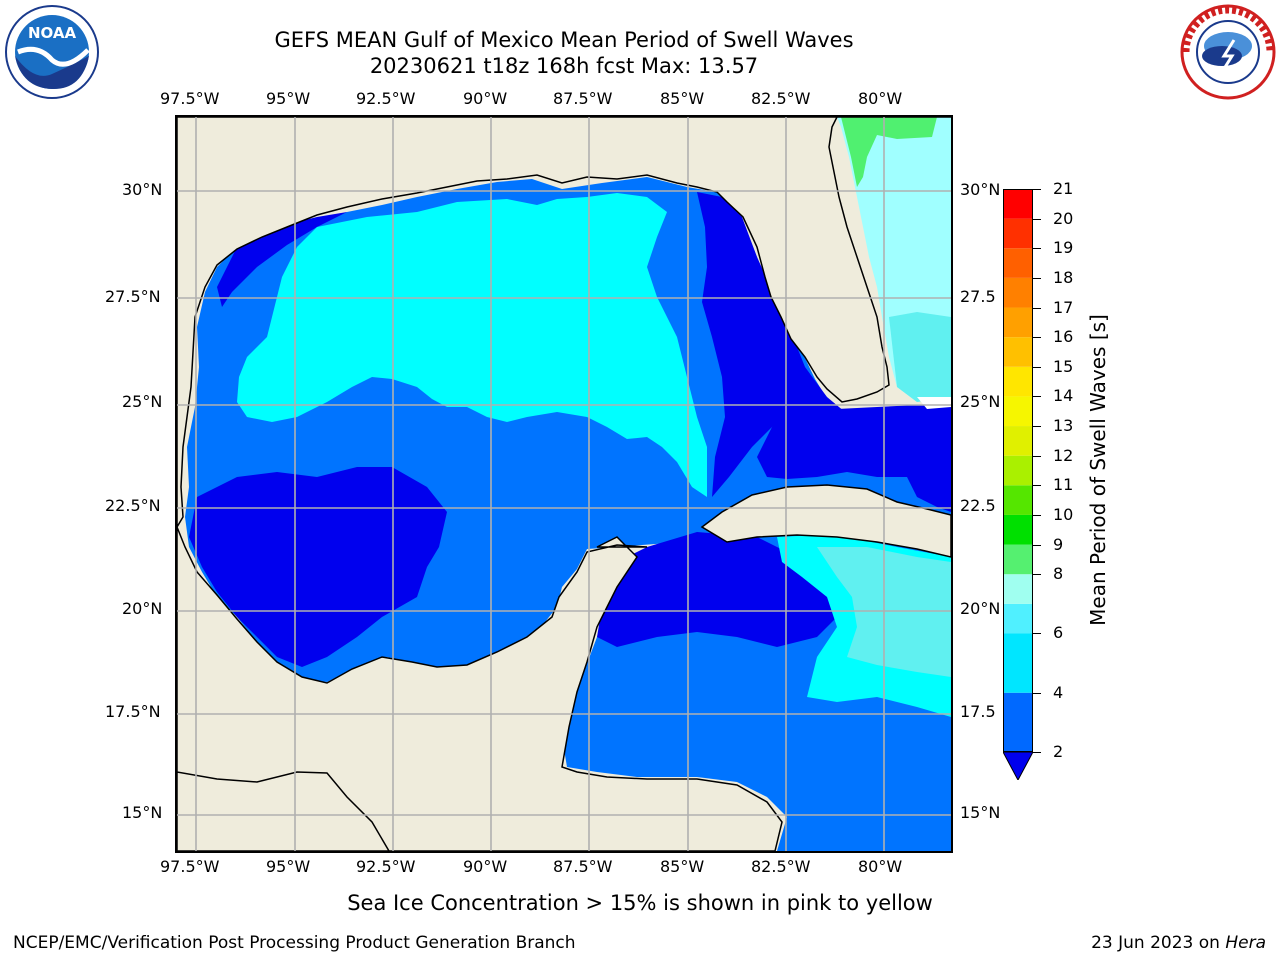 Image resolution: width=1280 pixels, height=960 pixels. Describe the element at coordinates (1063, 396) in the screenshot. I see `colorbar-tick-label: 14` at that location.